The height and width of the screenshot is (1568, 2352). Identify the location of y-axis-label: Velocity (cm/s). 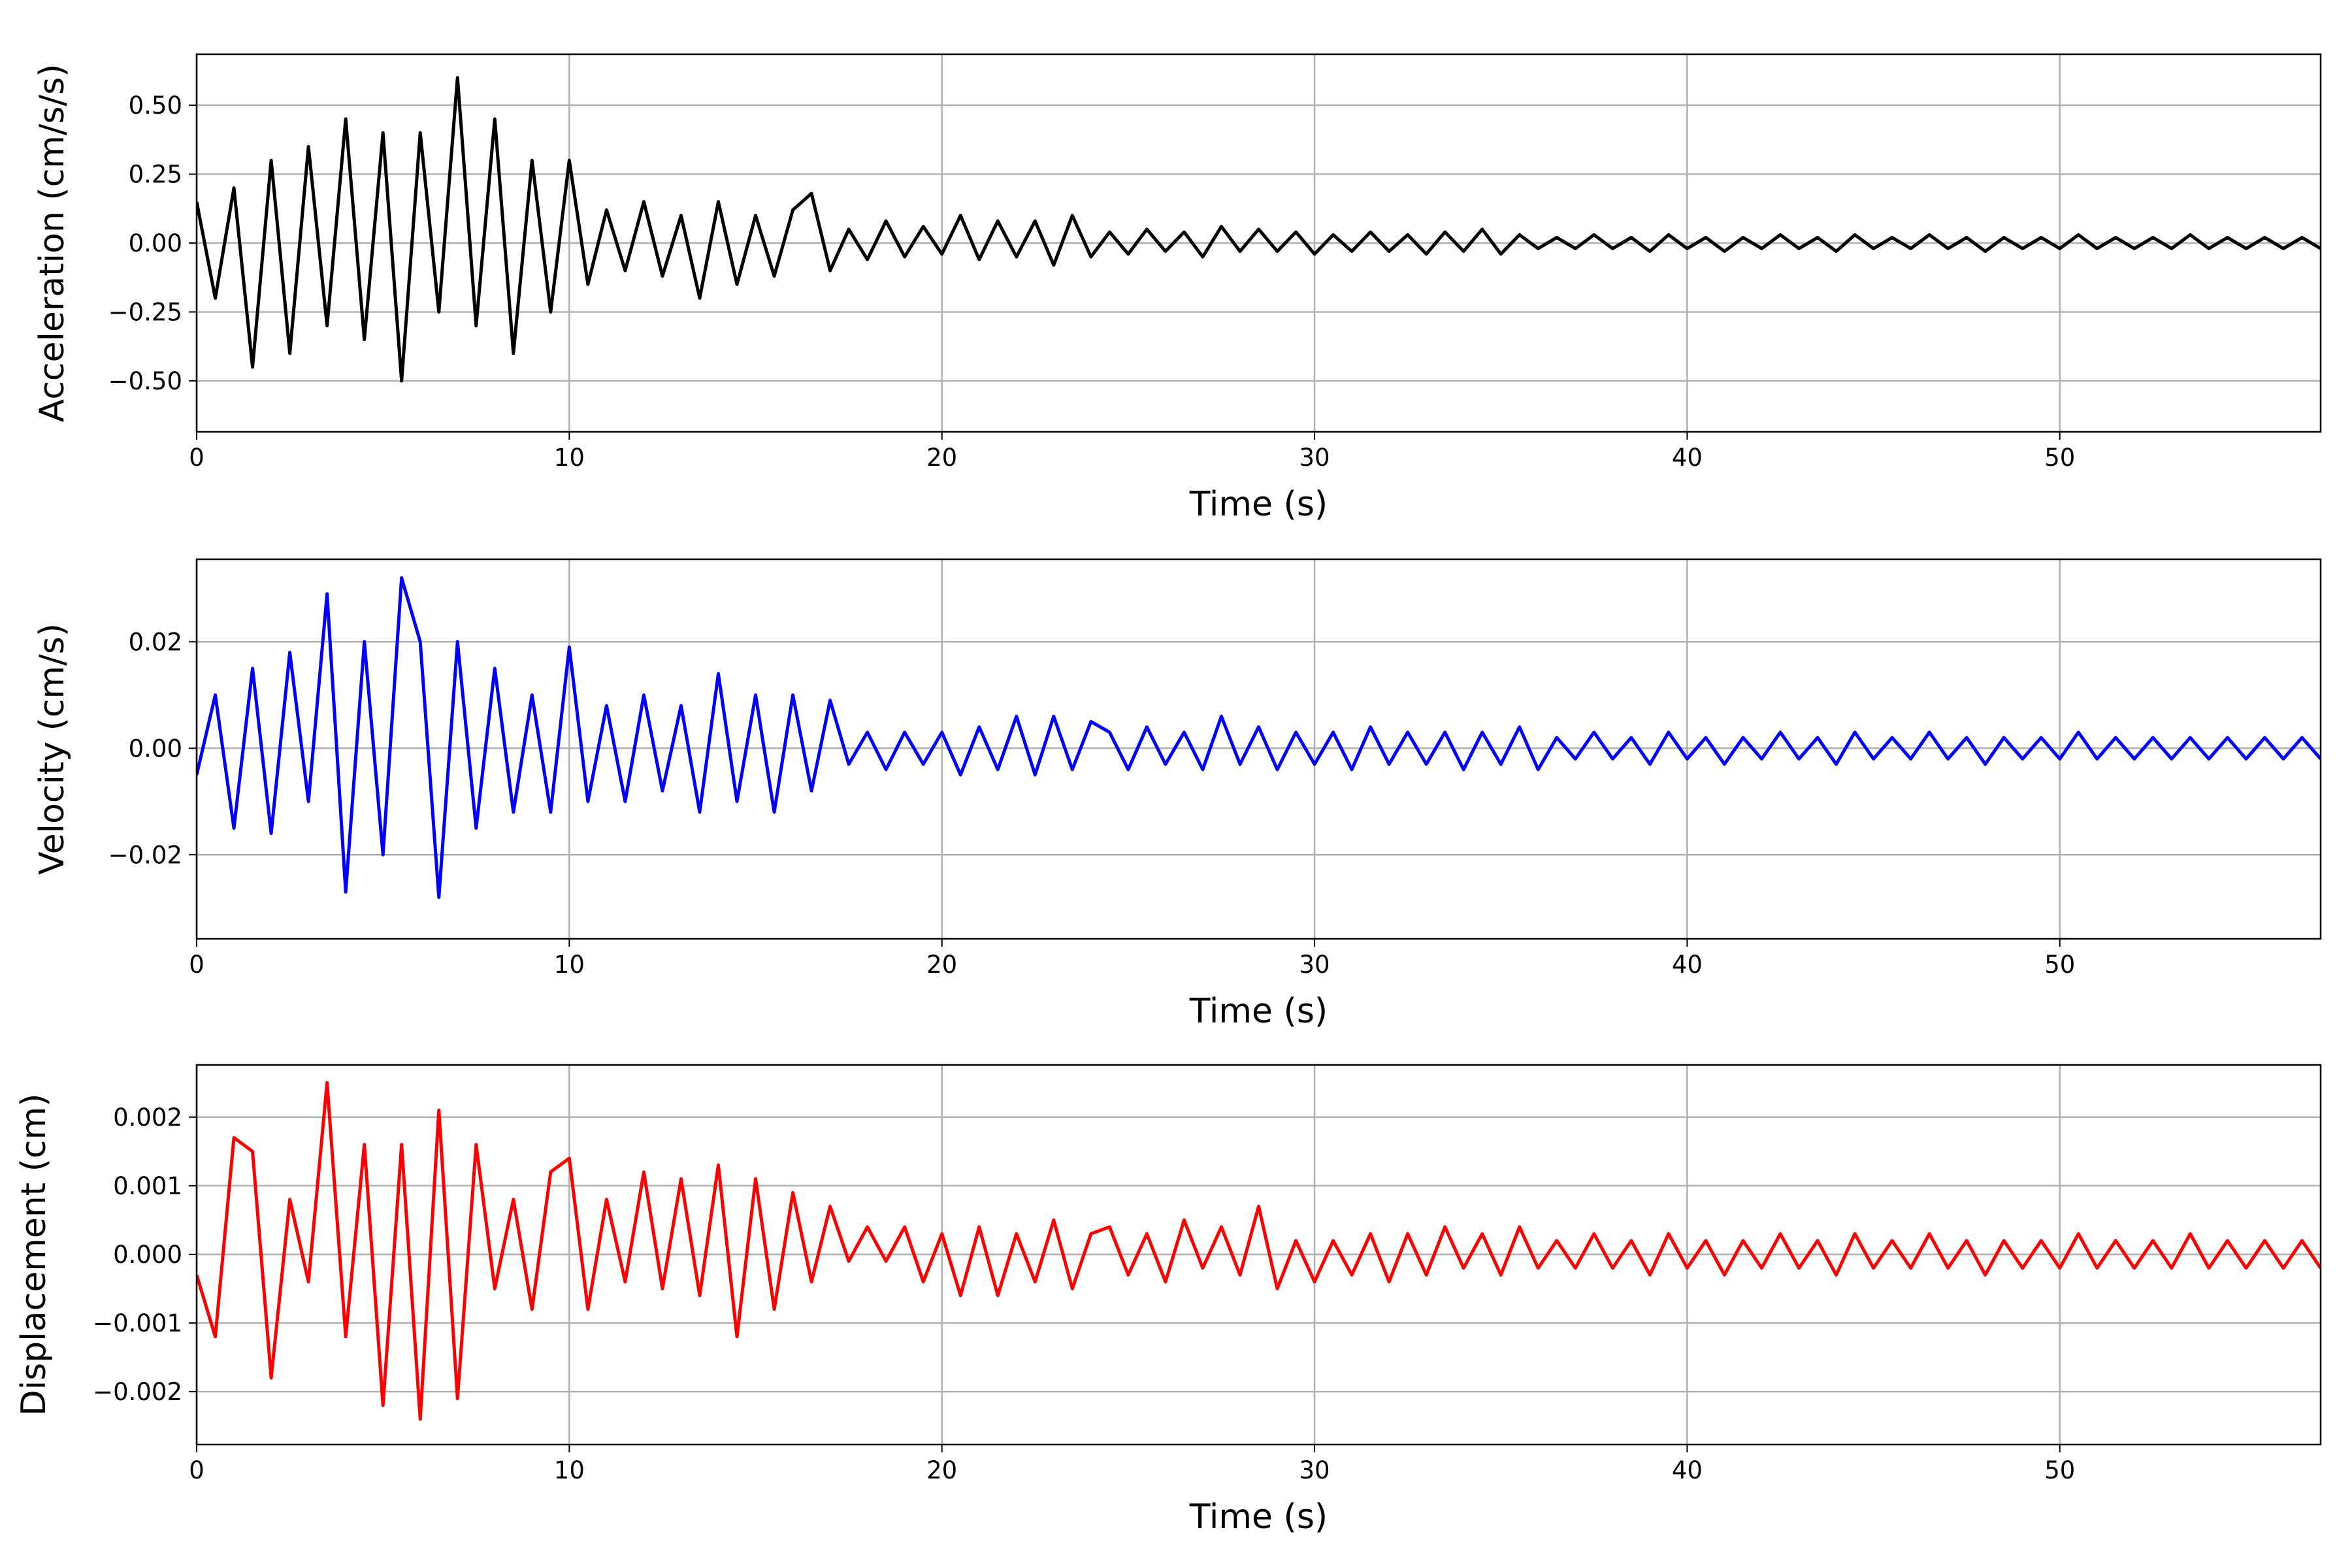
(52, 749).